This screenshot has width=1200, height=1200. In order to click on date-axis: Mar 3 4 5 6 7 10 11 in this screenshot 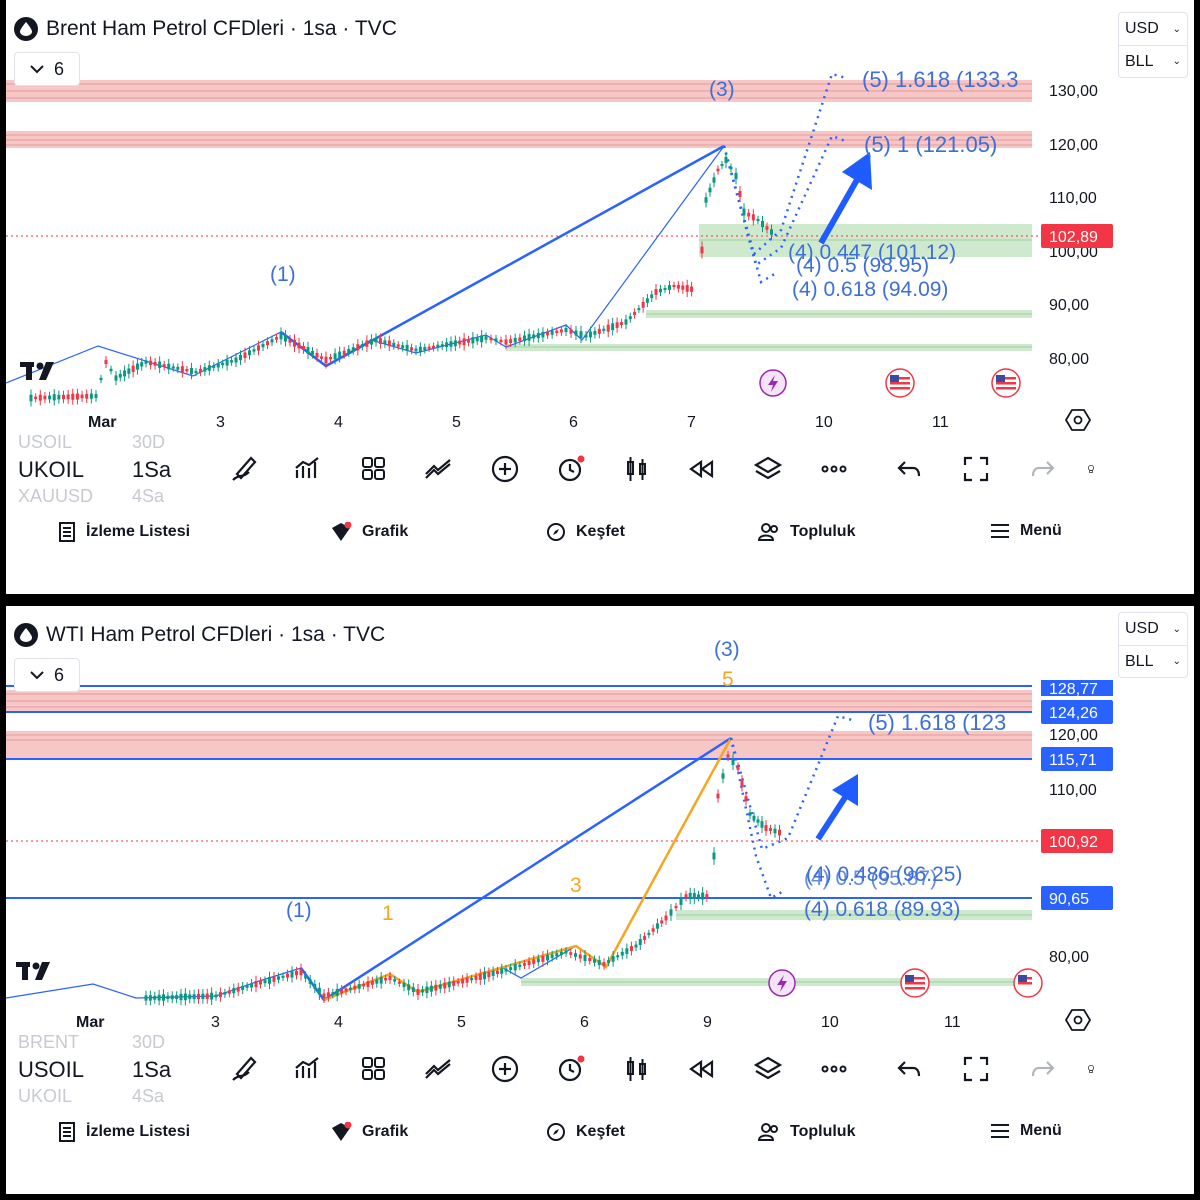, I will do `click(518, 422)`.